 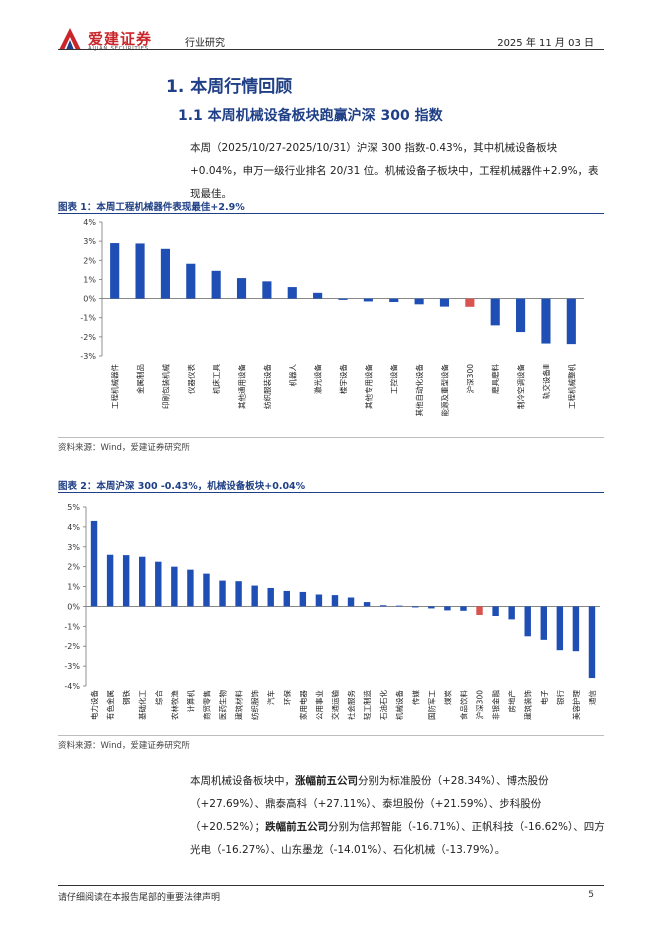 I want to click on subsection-heading: 1.1 本周机械设备板块跑赢沪深 300 指数, so click(x=310, y=116).